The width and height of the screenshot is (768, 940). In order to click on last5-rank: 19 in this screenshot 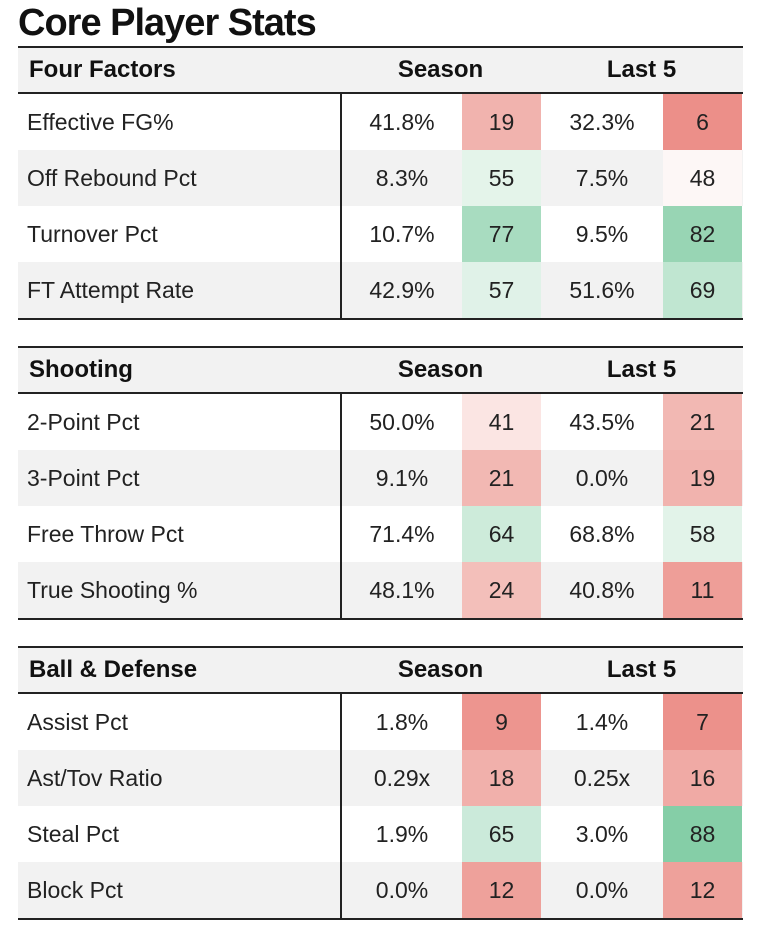, I will do `click(702, 478)`.